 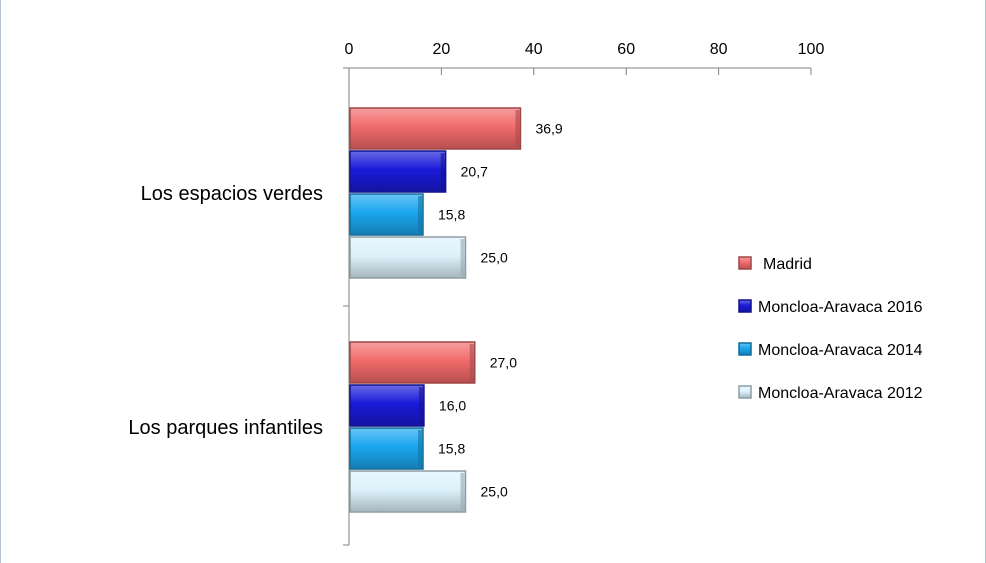 What do you see at coordinates (626, 49) in the screenshot?
I see `x-tick-label: 60` at bounding box center [626, 49].